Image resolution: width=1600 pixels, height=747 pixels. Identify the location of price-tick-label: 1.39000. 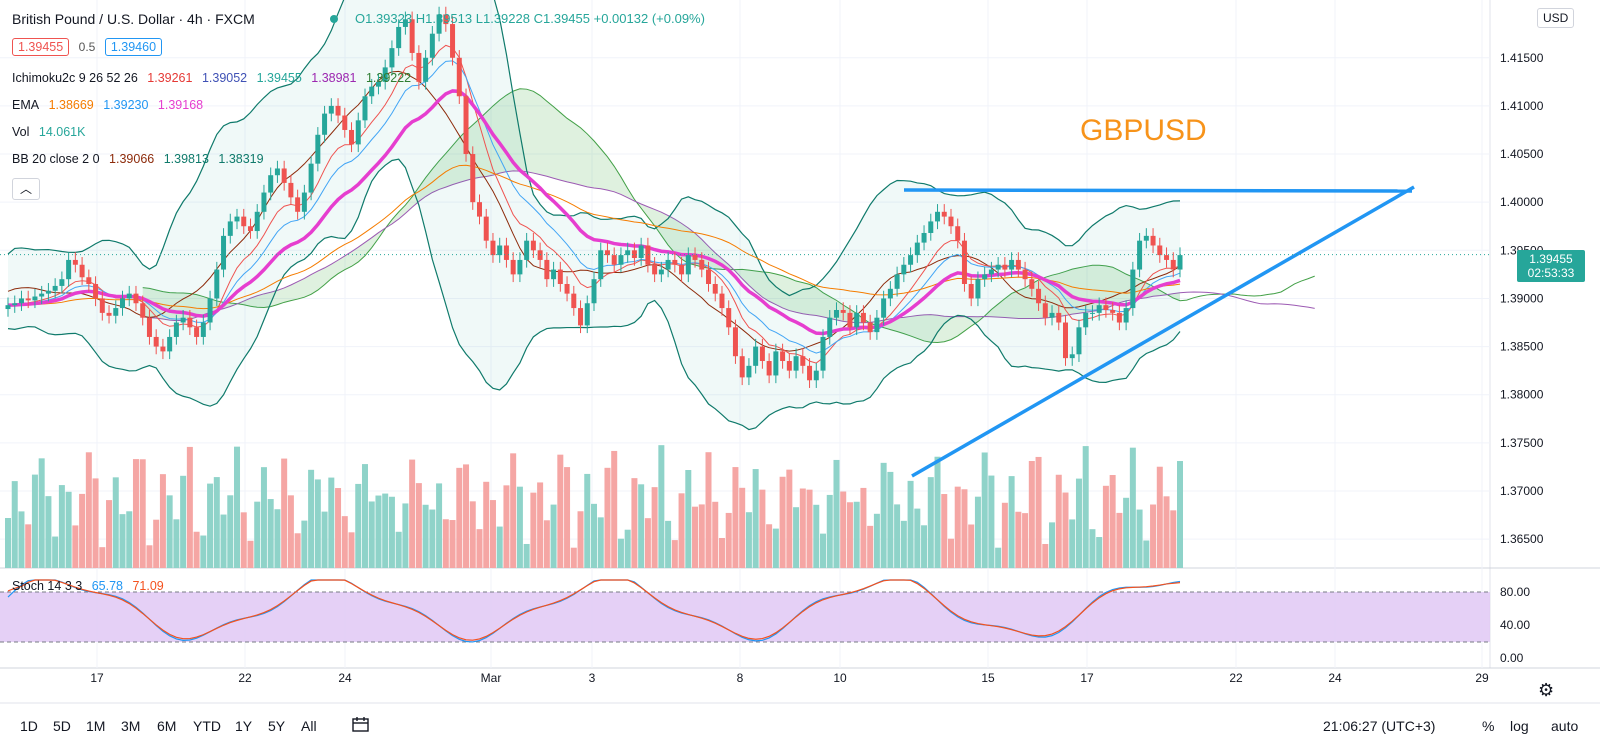
(1522, 298).